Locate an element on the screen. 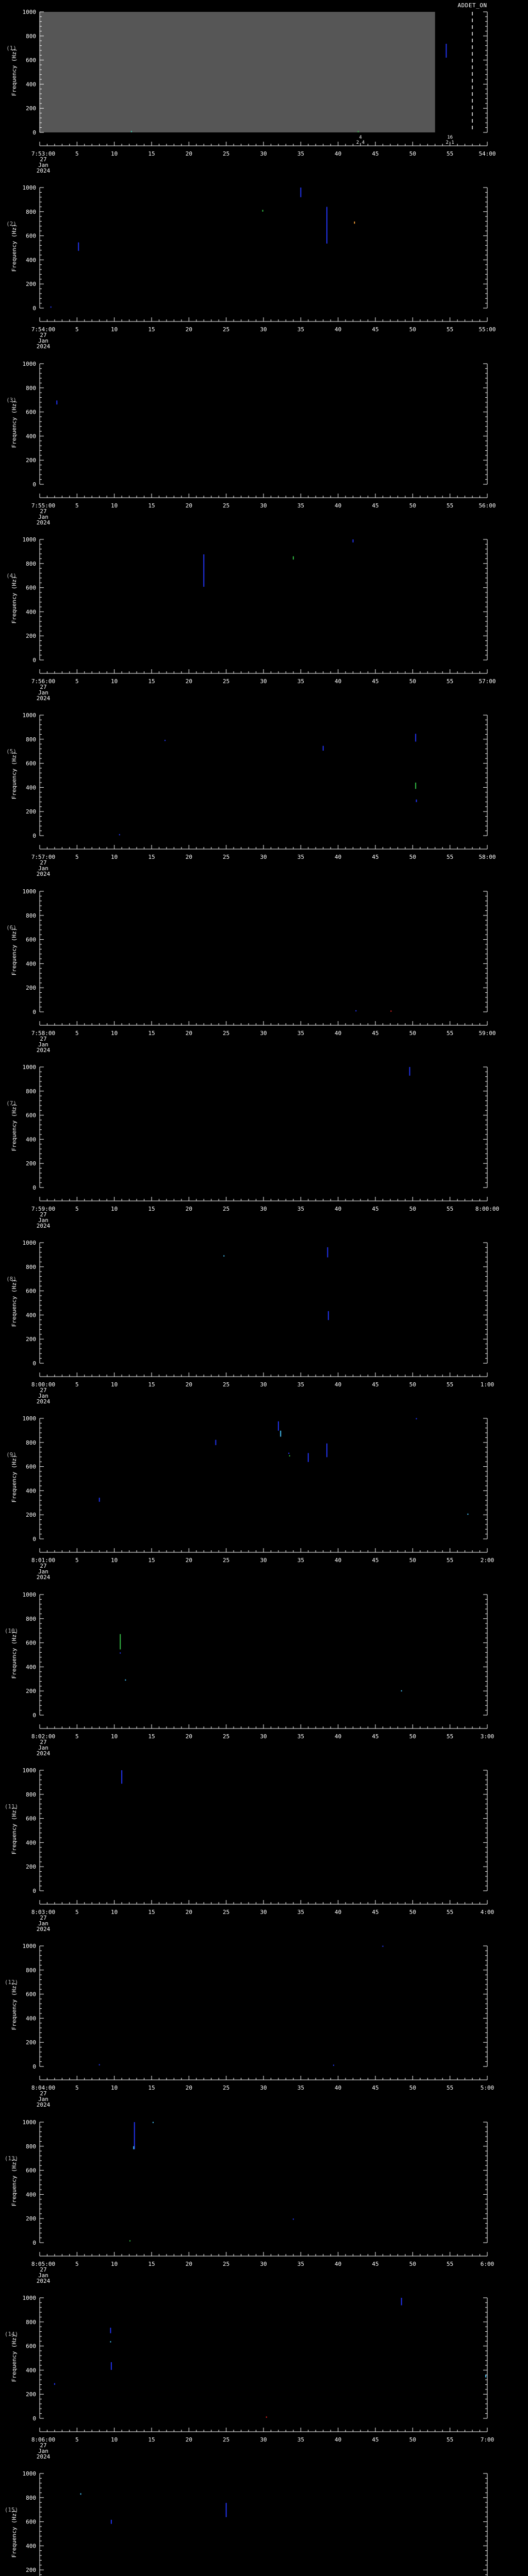 The image size is (528, 2576). x-tick-label: 50 is located at coordinates (412, 1560).